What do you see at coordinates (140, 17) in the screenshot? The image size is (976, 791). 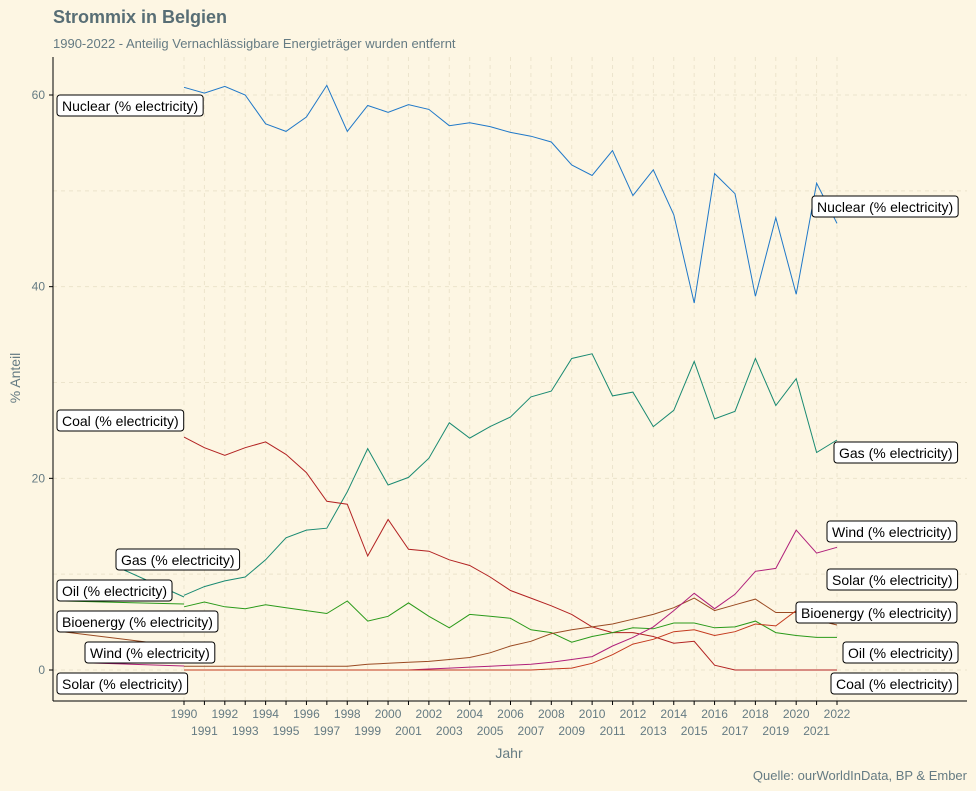 I see `chart-title: Strommix in Belgien` at bounding box center [140, 17].